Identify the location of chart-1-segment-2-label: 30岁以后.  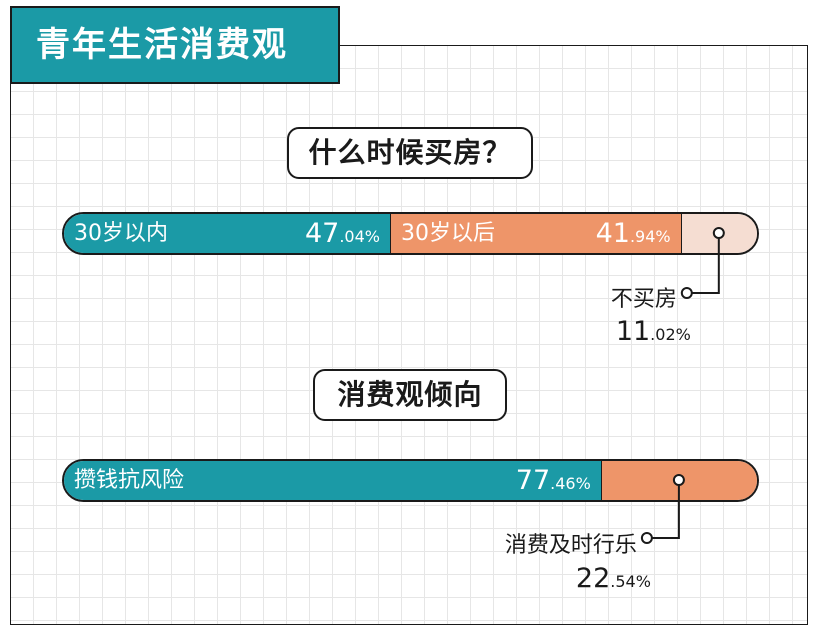
(447, 233).